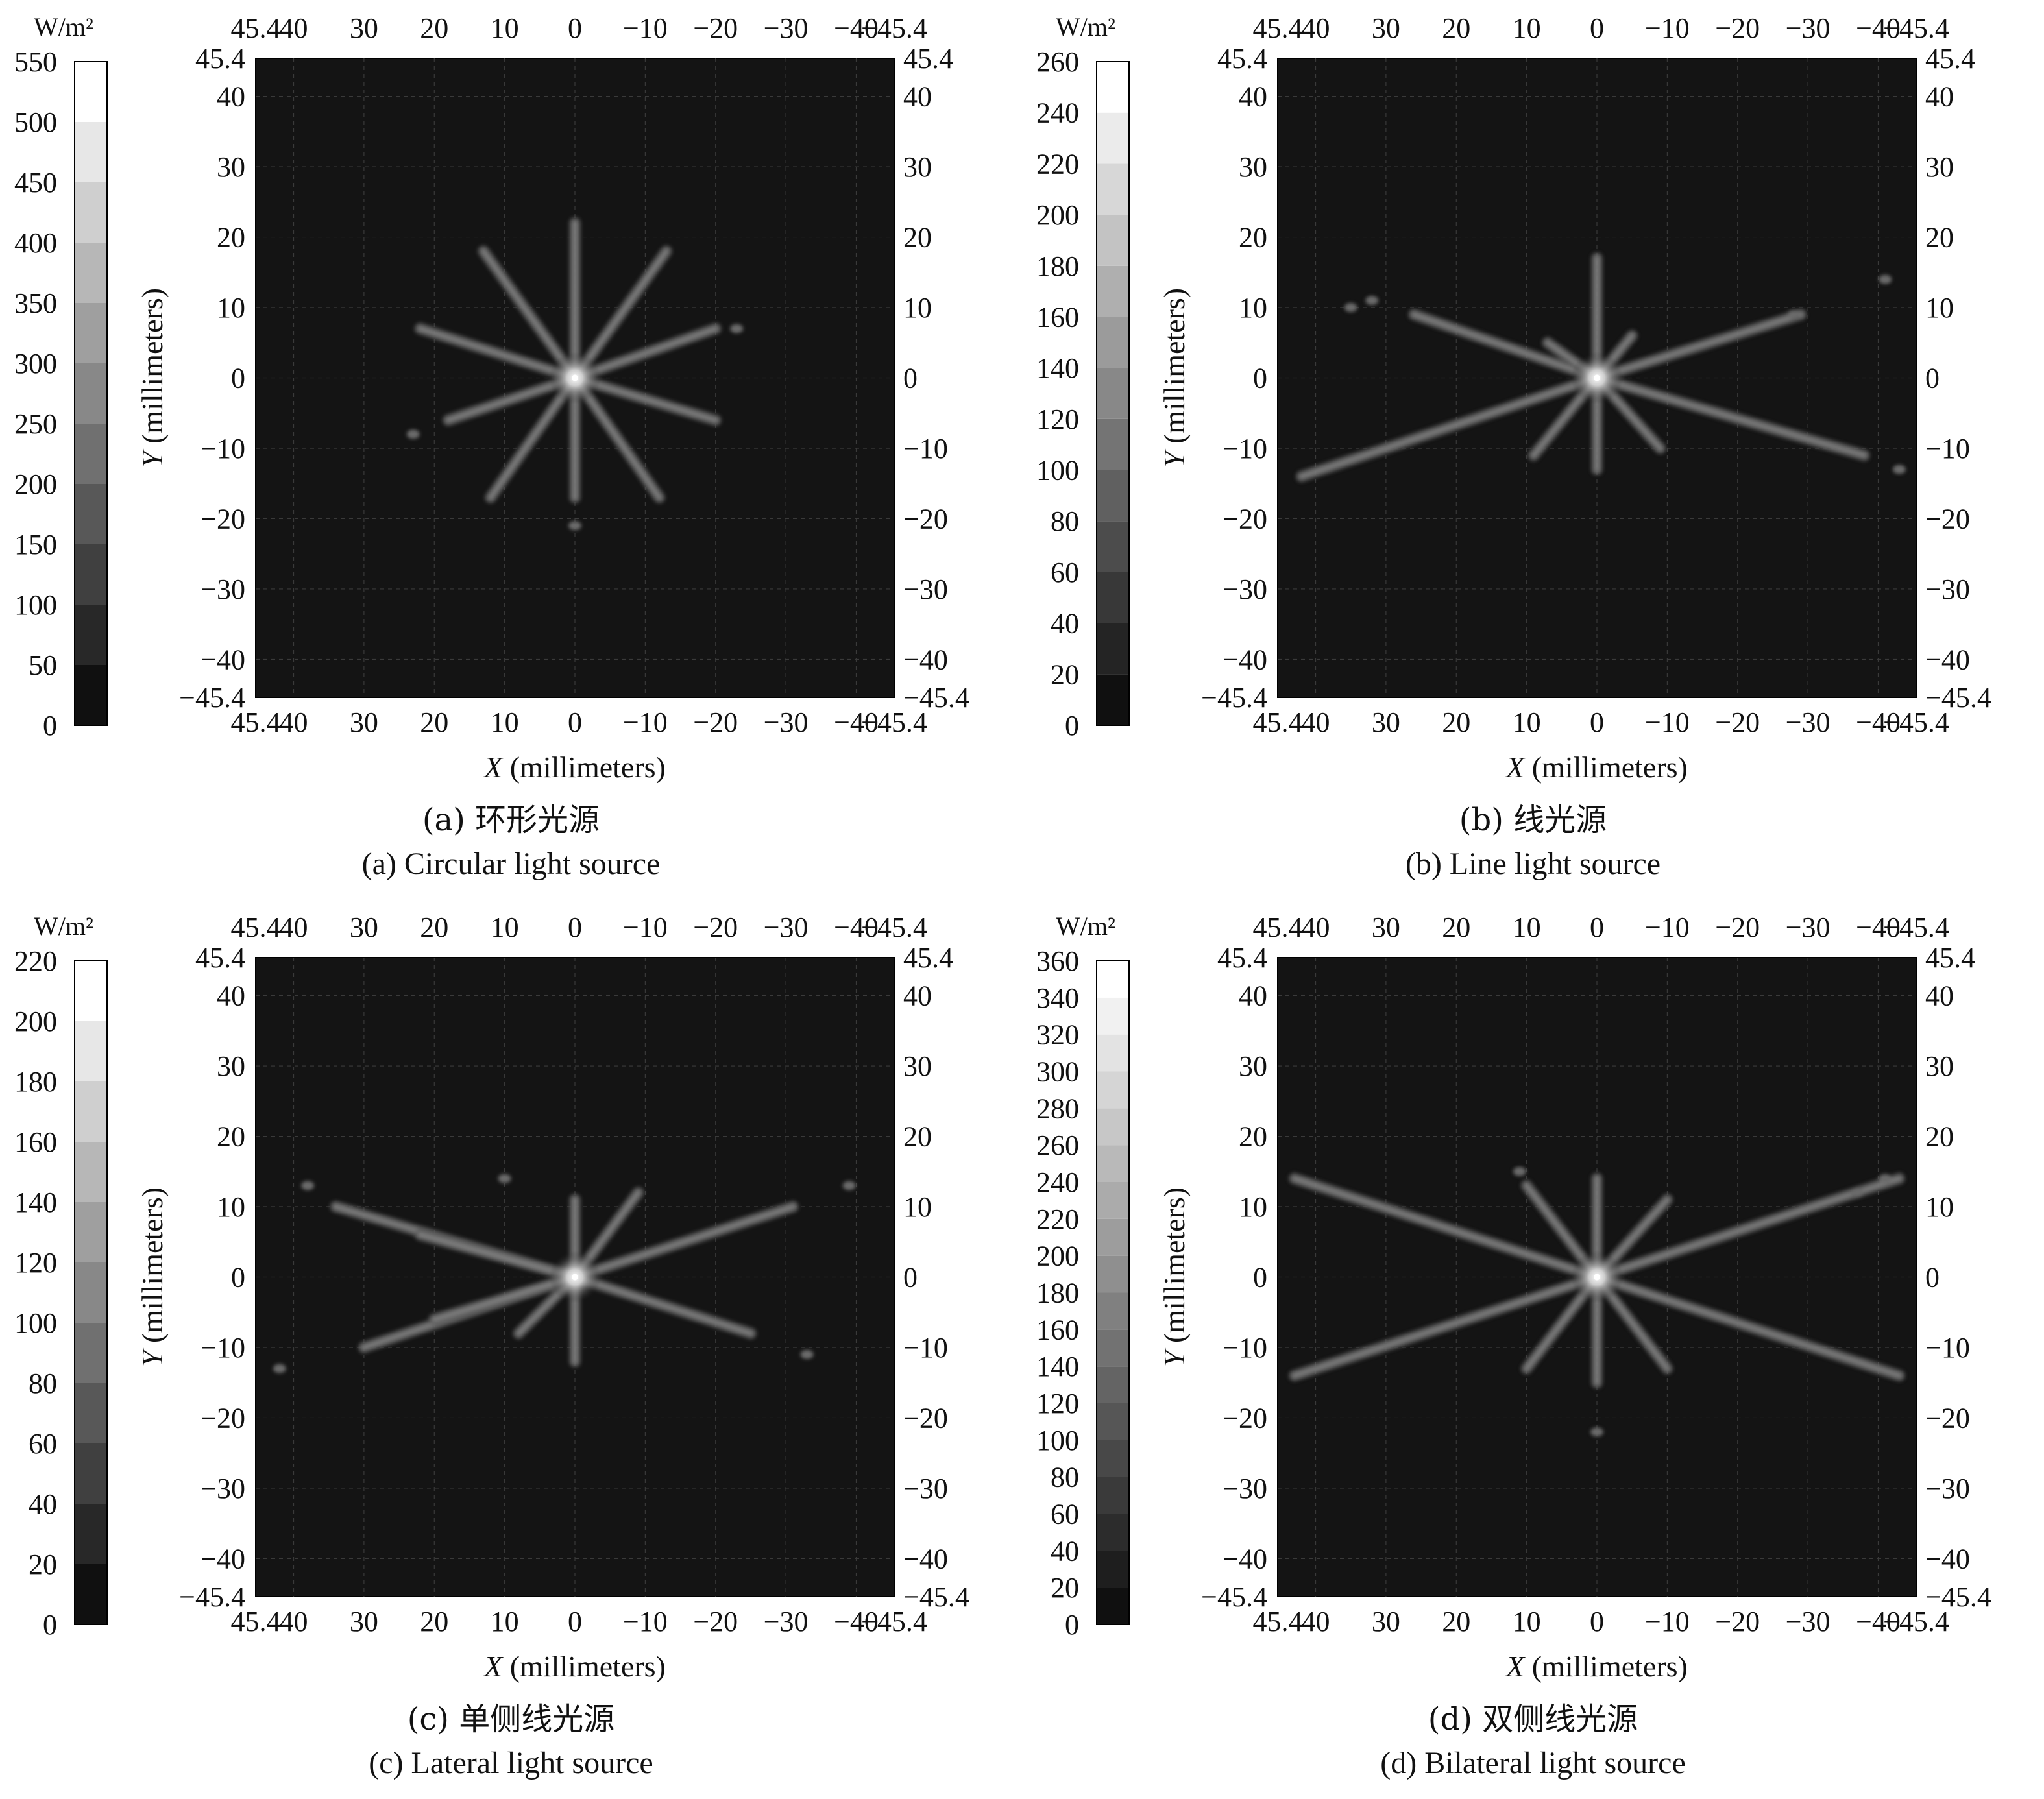 This screenshot has height=1799, width=2044. What do you see at coordinates (35, 605) in the screenshot?
I see `colorbar-tick-label: 100` at bounding box center [35, 605].